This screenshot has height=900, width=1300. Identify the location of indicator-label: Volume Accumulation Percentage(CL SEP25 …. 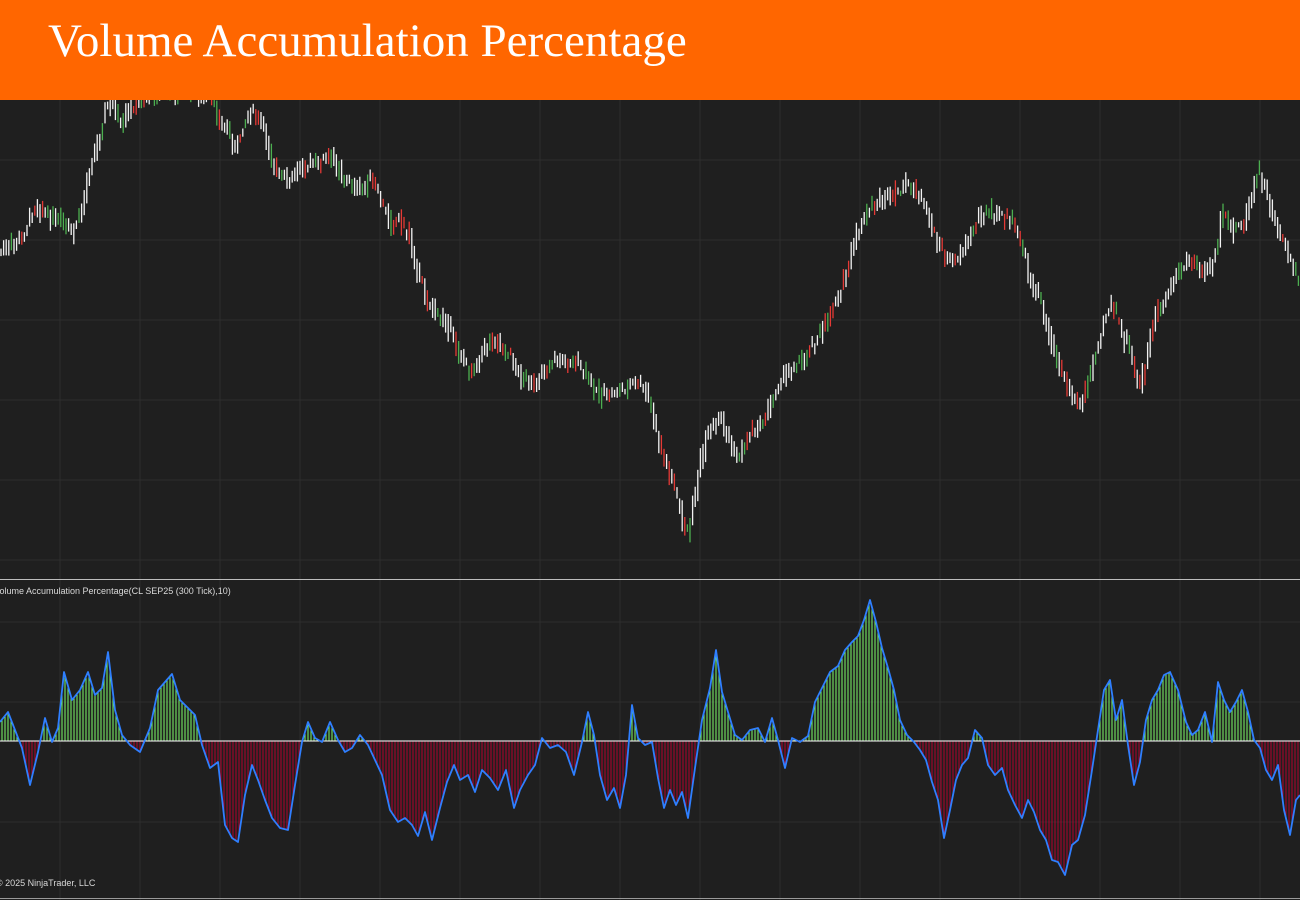
(115, 591).